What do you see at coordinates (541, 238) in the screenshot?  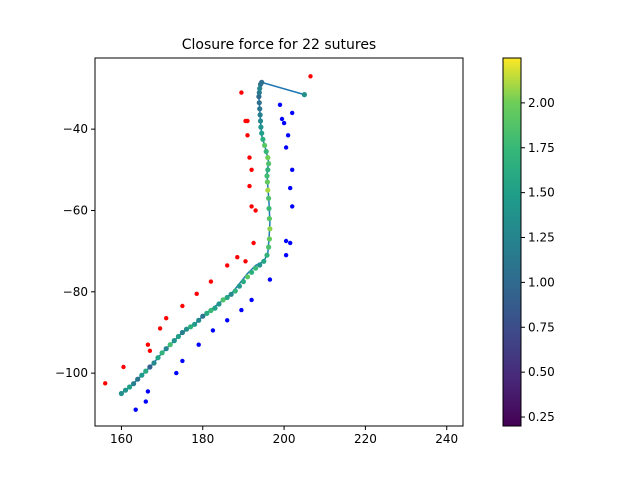 I see `colorbar-tick-label-1.25: 1.25` at bounding box center [541, 238].